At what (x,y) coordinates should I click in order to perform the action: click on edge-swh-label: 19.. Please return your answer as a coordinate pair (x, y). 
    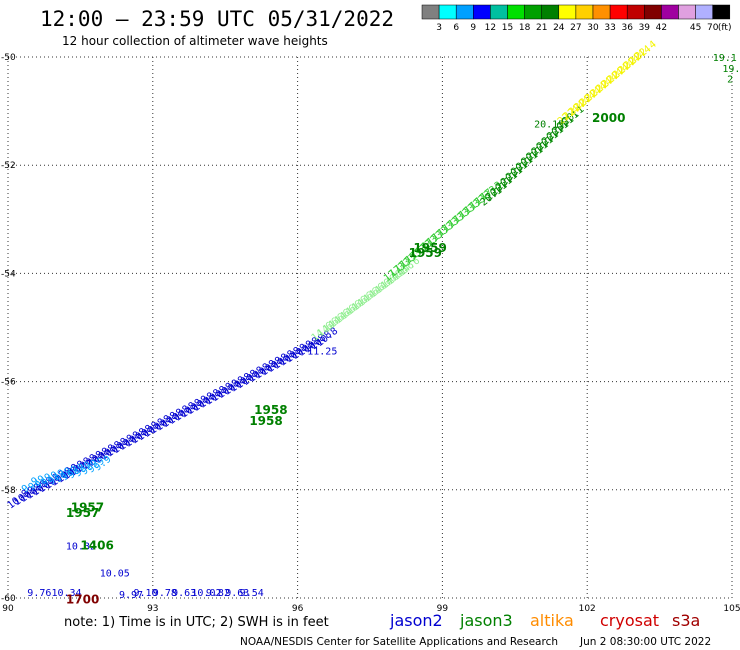
    Looking at the image, I should click on (731, 69).